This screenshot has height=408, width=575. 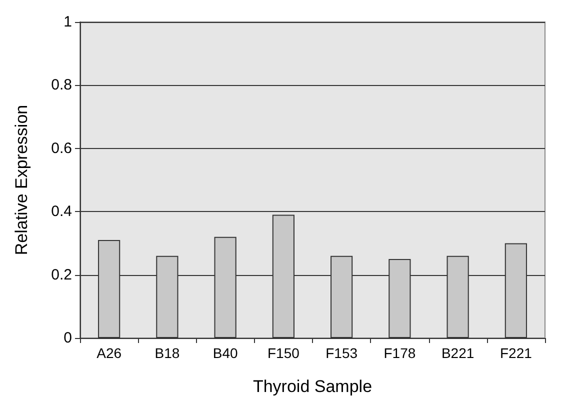 What do you see at coordinates (283, 353) in the screenshot?
I see `x-tick-label: F150` at bounding box center [283, 353].